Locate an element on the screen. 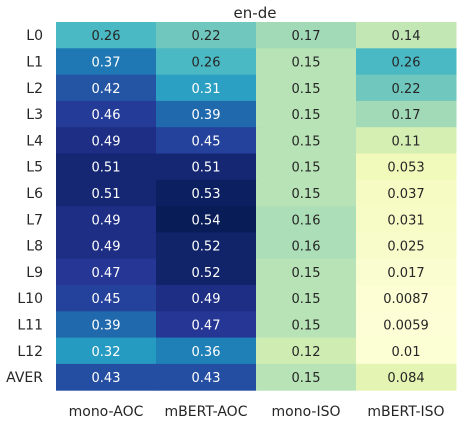 This screenshot has height=425, width=465. cell-value-label: 0.11 is located at coordinates (406, 141).